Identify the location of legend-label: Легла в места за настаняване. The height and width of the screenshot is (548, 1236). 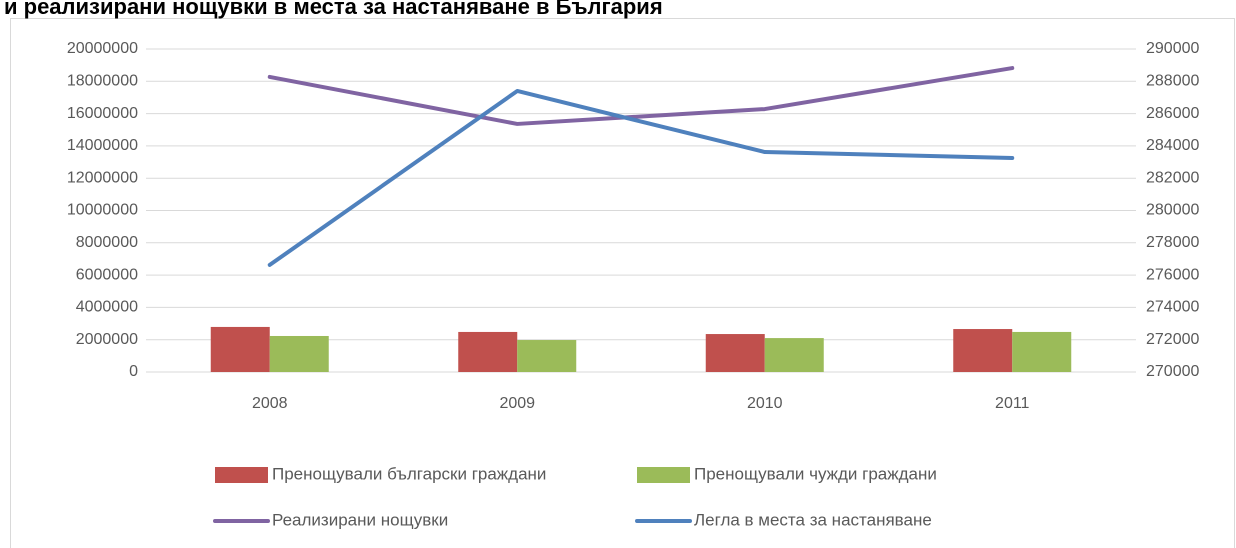
(813, 519).